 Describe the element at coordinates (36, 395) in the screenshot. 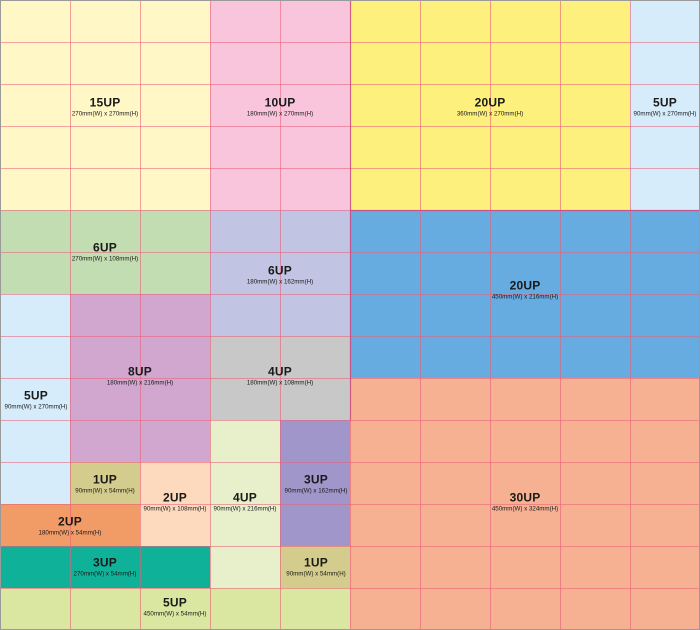

I see `count-5up-left: 5UP` at that location.